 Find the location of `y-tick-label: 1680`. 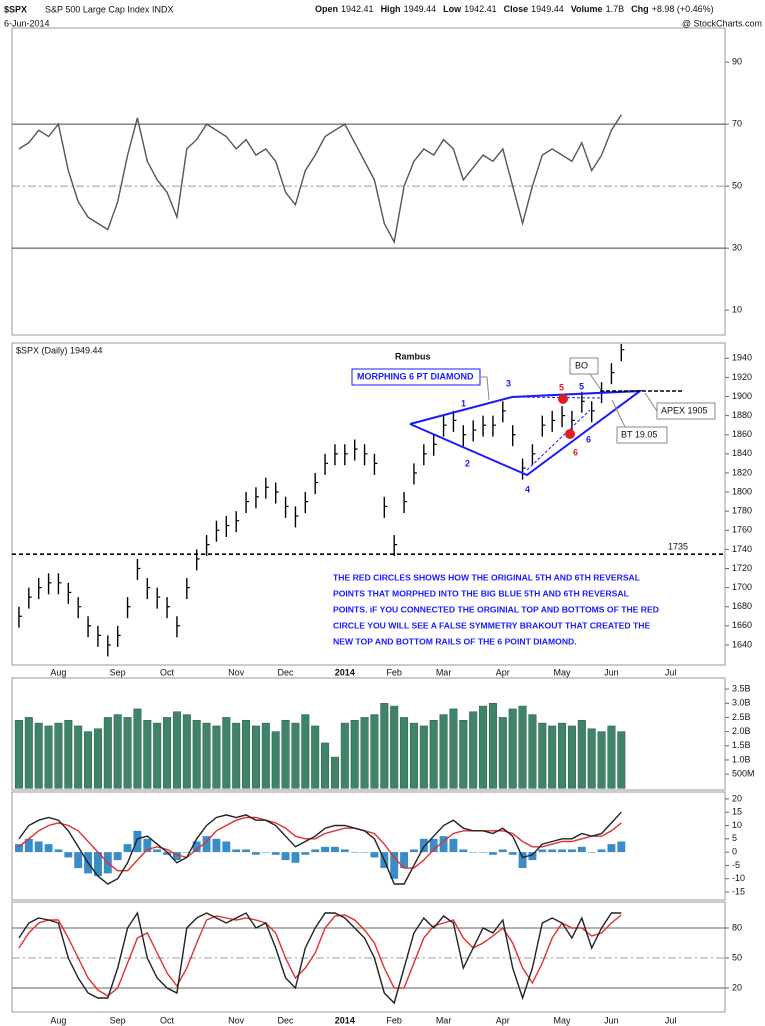

y-tick-label: 1680 is located at coordinates (742, 606).